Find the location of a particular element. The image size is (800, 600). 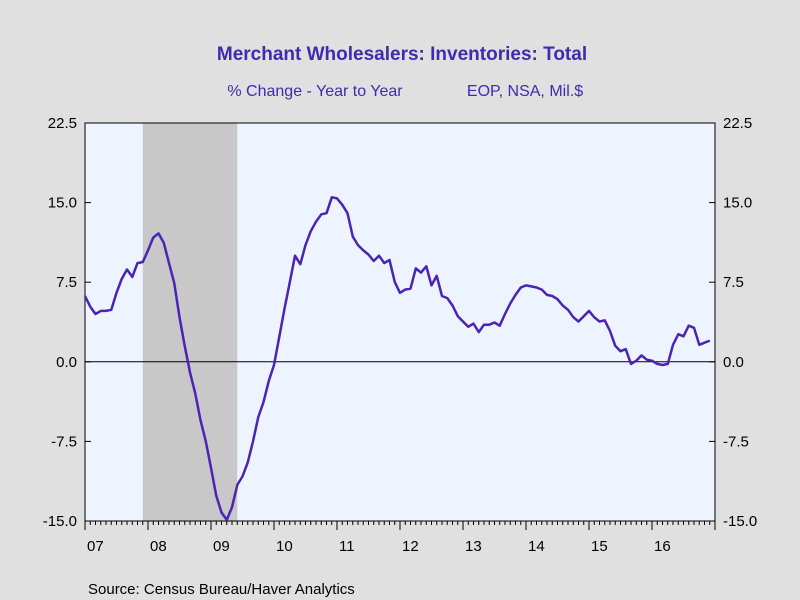

y-tick-label-right: 22.5 is located at coordinates (737, 123).